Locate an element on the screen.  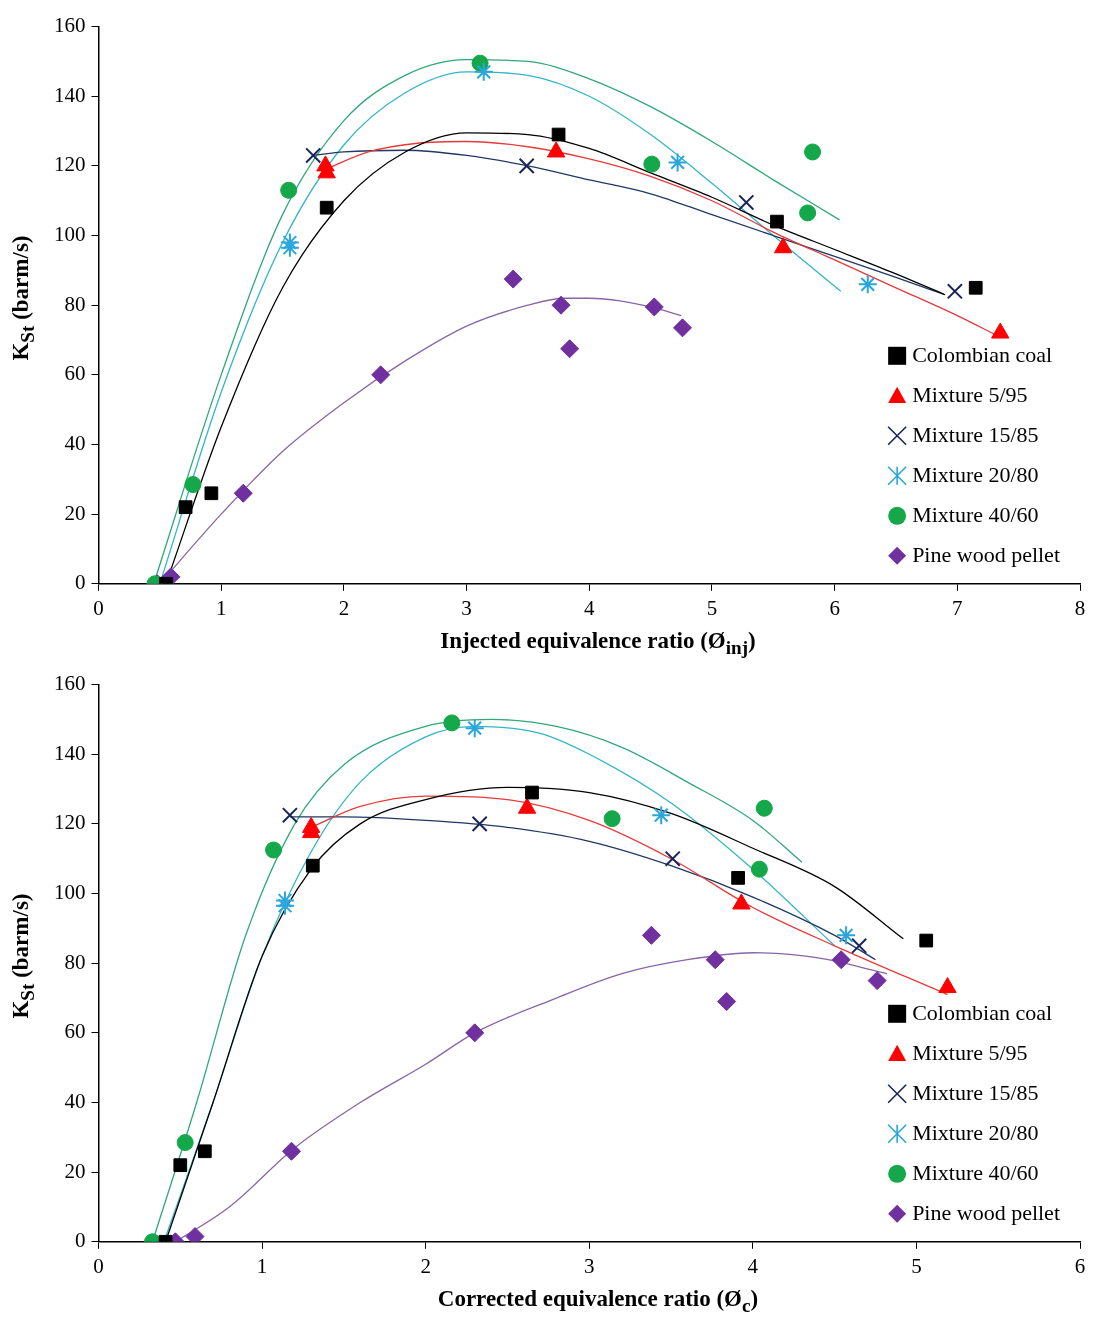
x-axis-title: Injected equivalence ratio (Ø$_{inj}$) is located at coordinates (598, 643).